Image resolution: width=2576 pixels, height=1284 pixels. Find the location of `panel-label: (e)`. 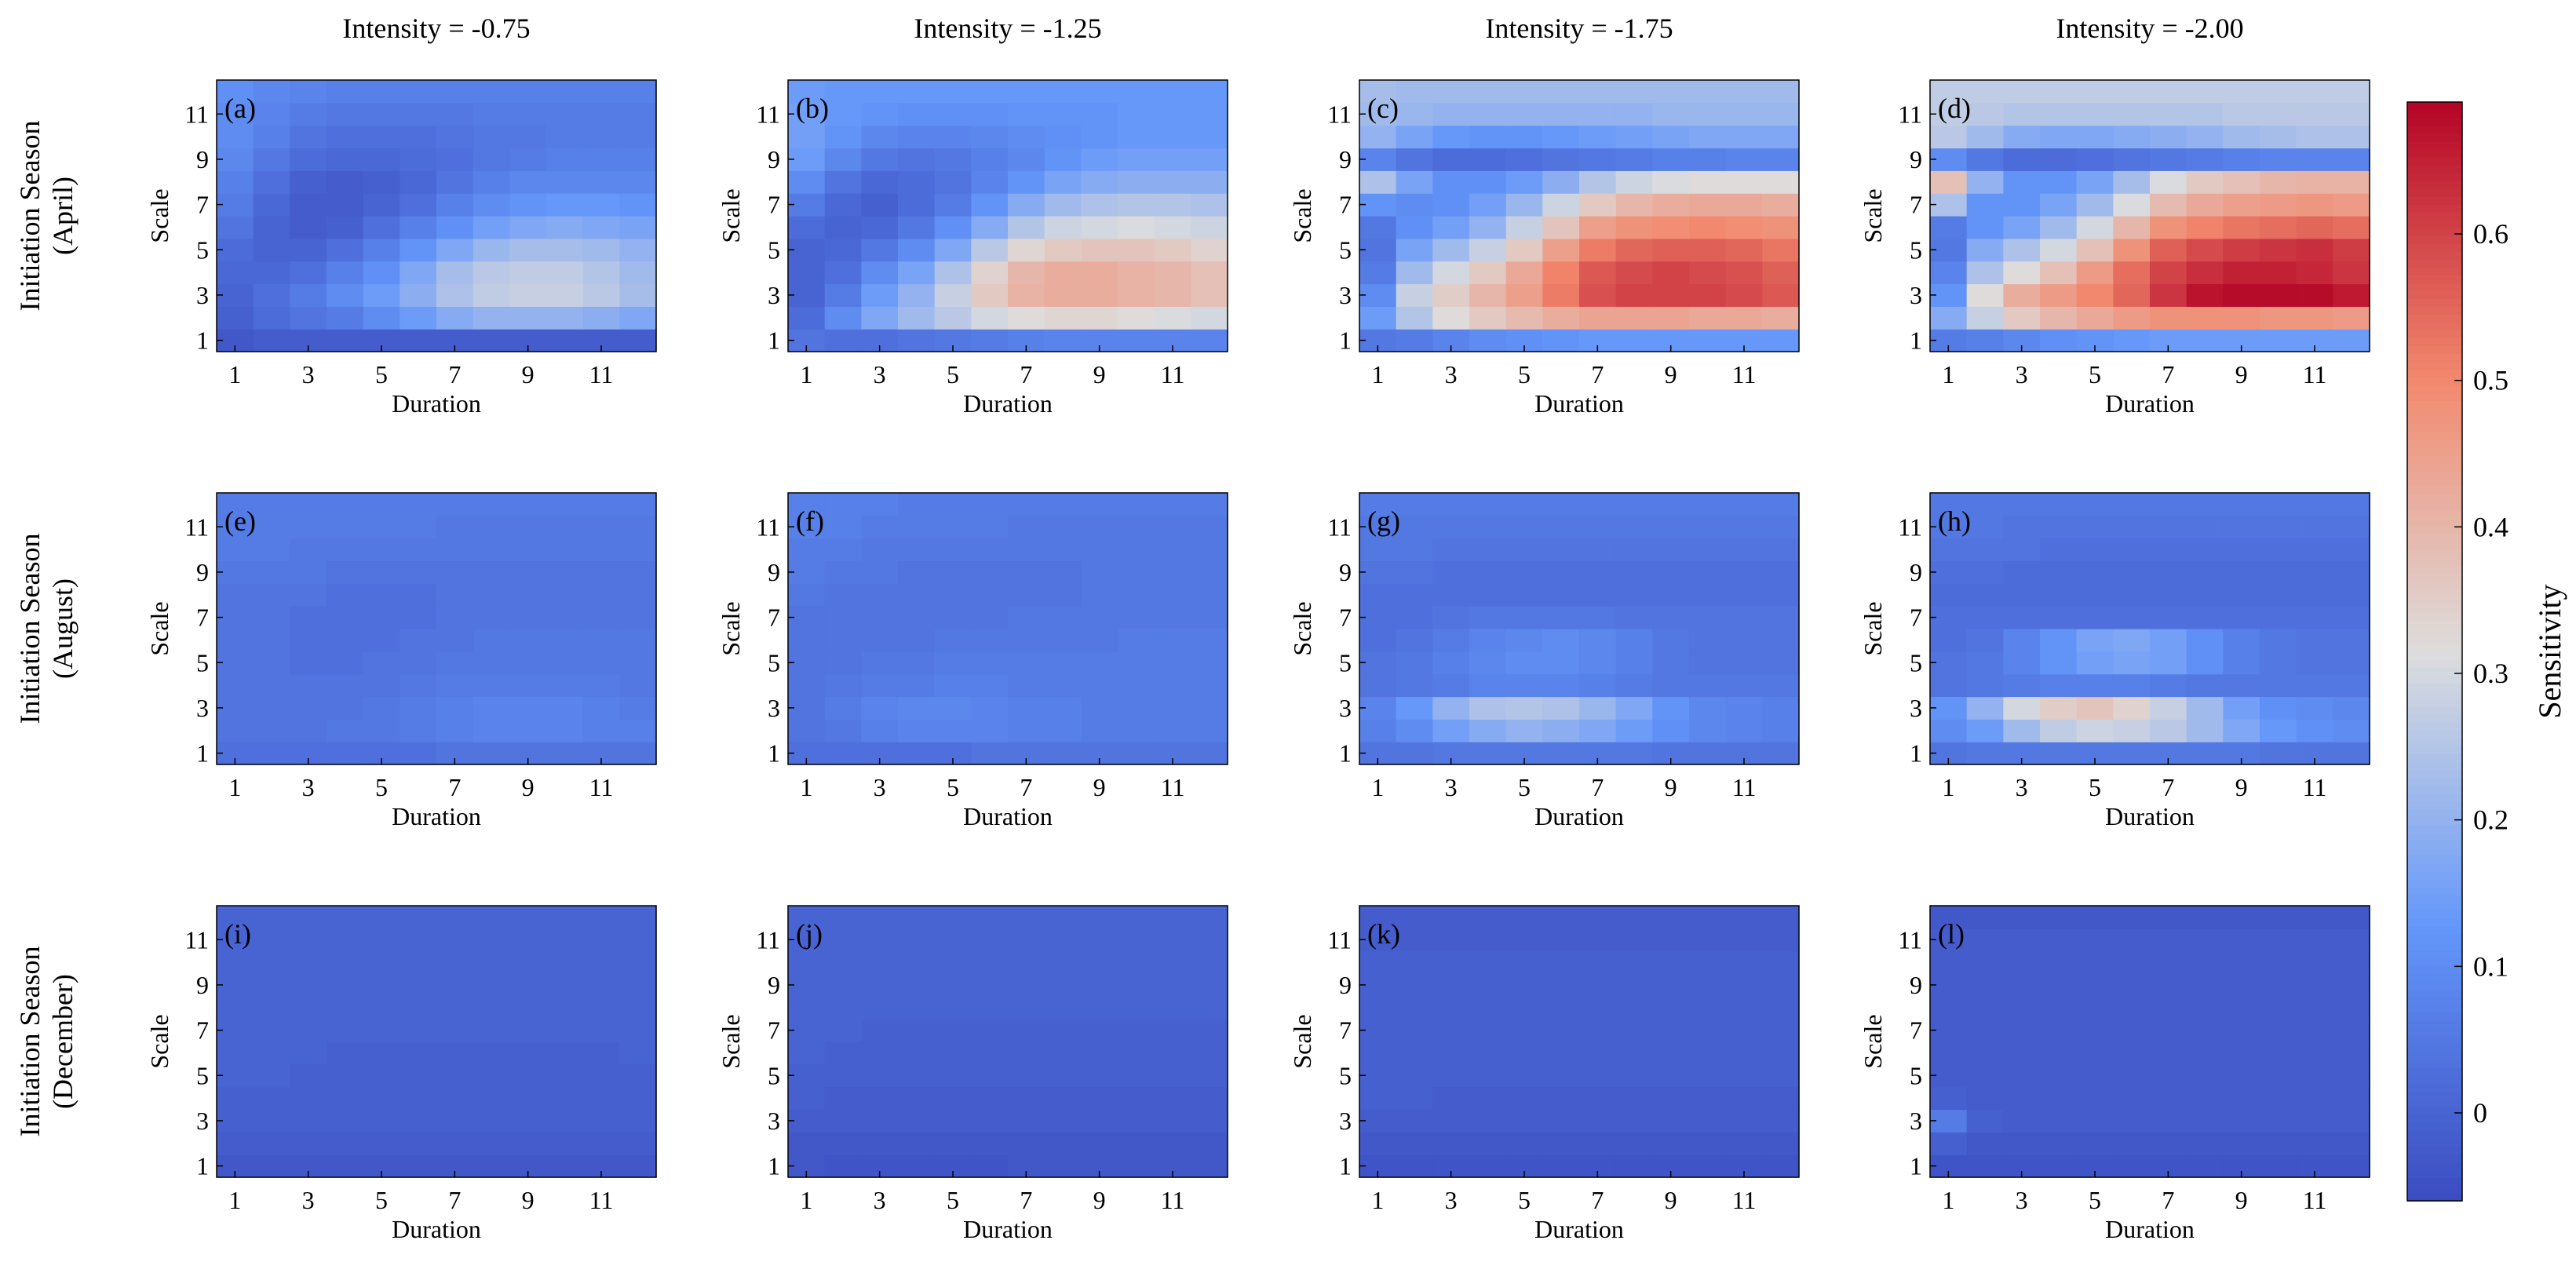

panel-label: (e) is located at coordinates (240, 521).